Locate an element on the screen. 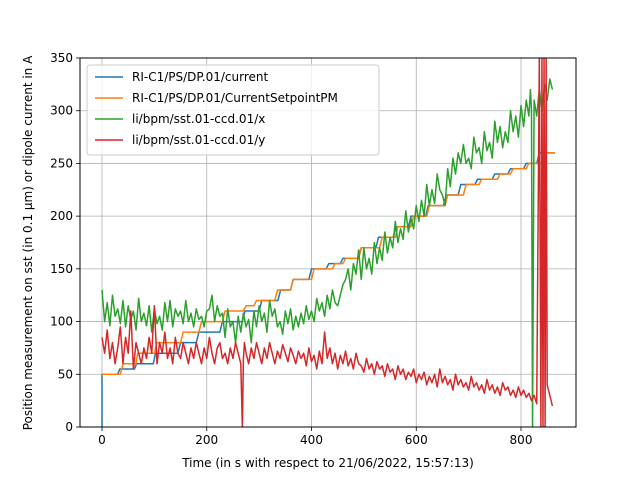  y-tick-label: 50 is located at coordinates (65, 374).